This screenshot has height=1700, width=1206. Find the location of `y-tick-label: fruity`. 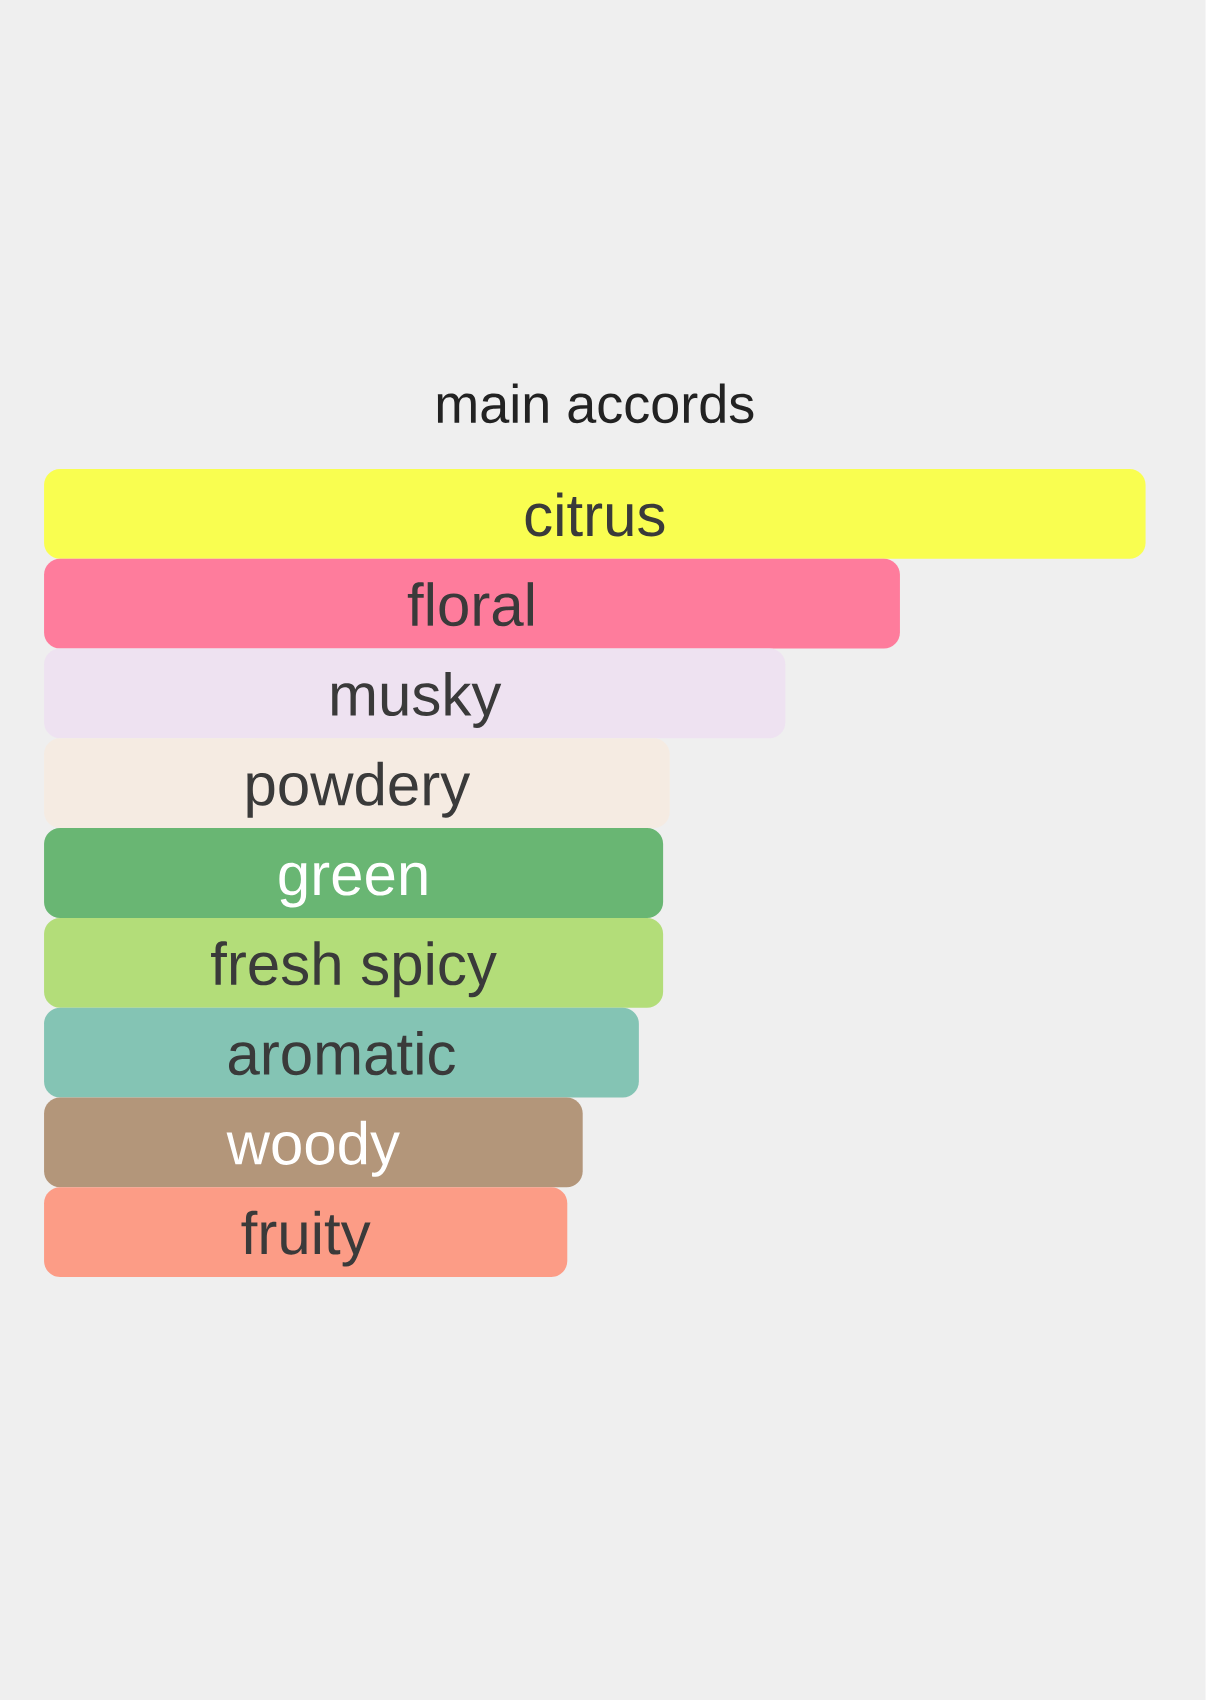

y-tick-label: fruity is located at coordinates (306, 1238).